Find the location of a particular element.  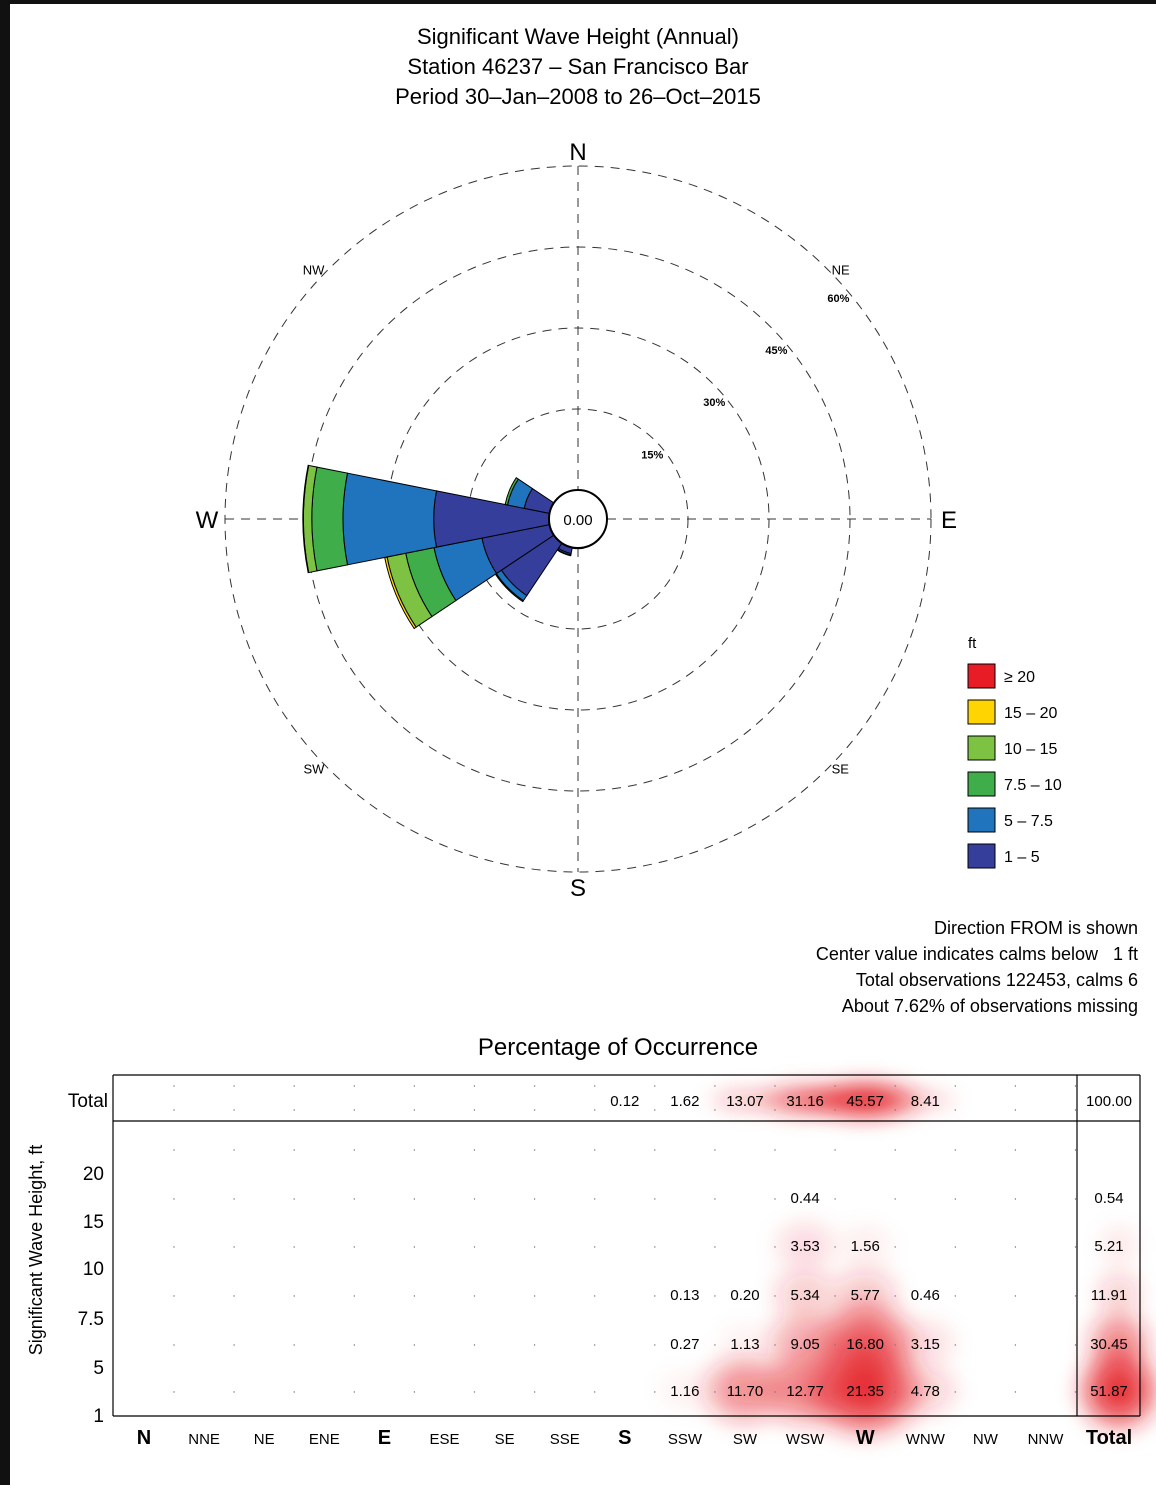

cell-W: 21.35 is located at coordinates (865, 1391).